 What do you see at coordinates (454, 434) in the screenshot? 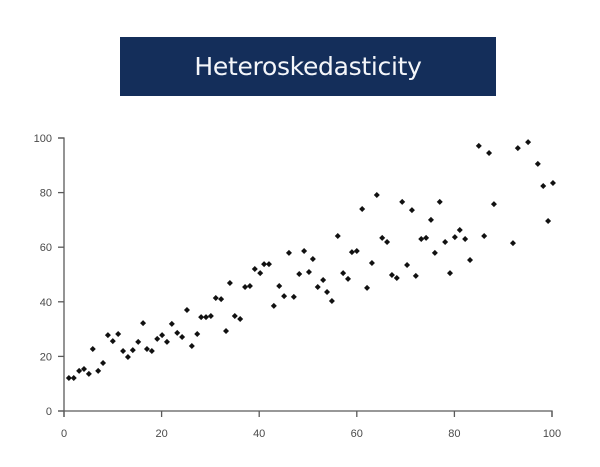
I see `x-tick-label: 80` at bounding box center [454, 434].